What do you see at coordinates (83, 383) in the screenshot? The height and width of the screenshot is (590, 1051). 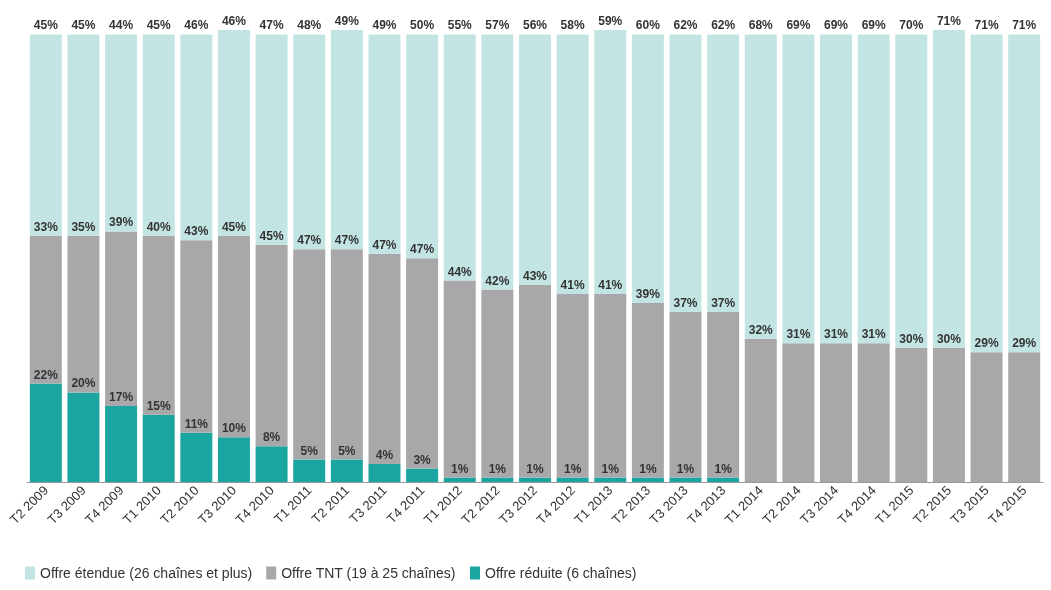 I see `data-label: 20%` at bounding box center [83, 383].